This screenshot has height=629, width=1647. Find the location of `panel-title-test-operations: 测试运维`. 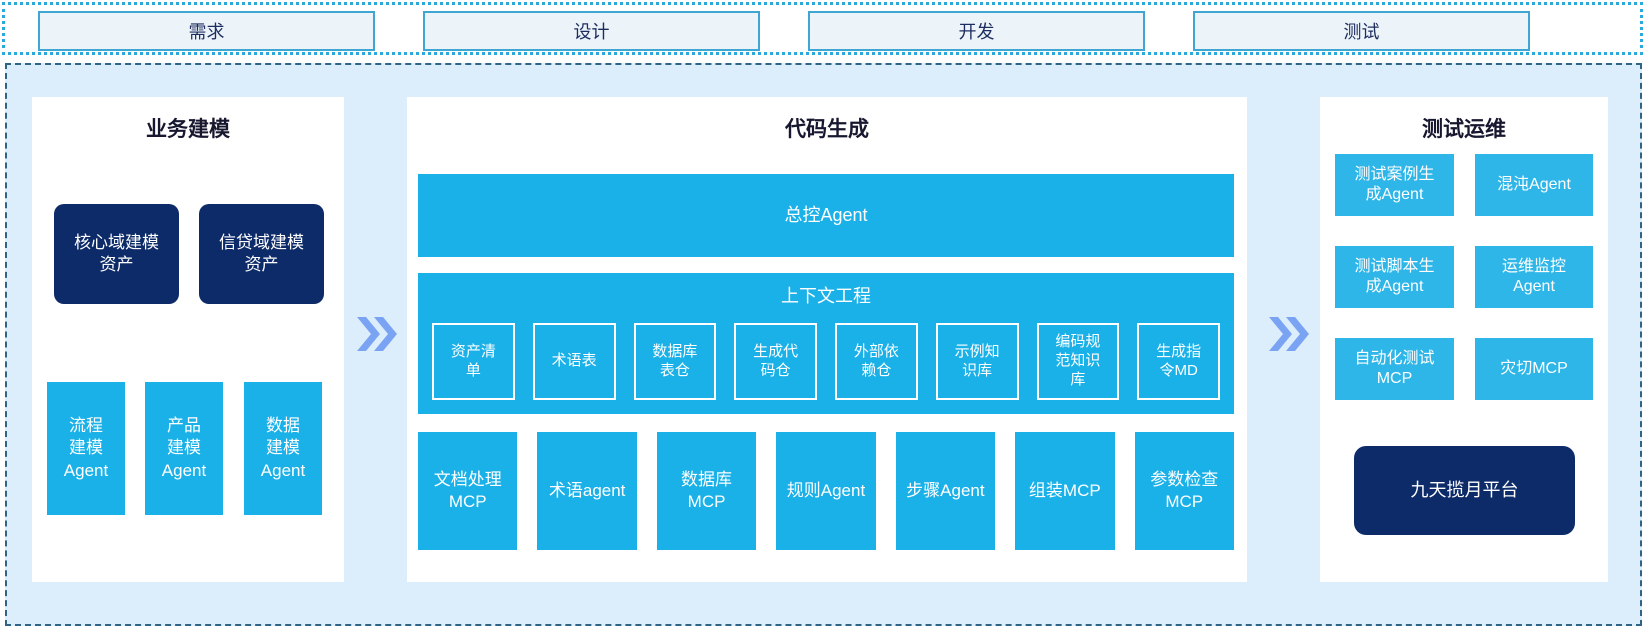

panel-title-test-operations: 测试运维 is located at coordinates (1464, 129).